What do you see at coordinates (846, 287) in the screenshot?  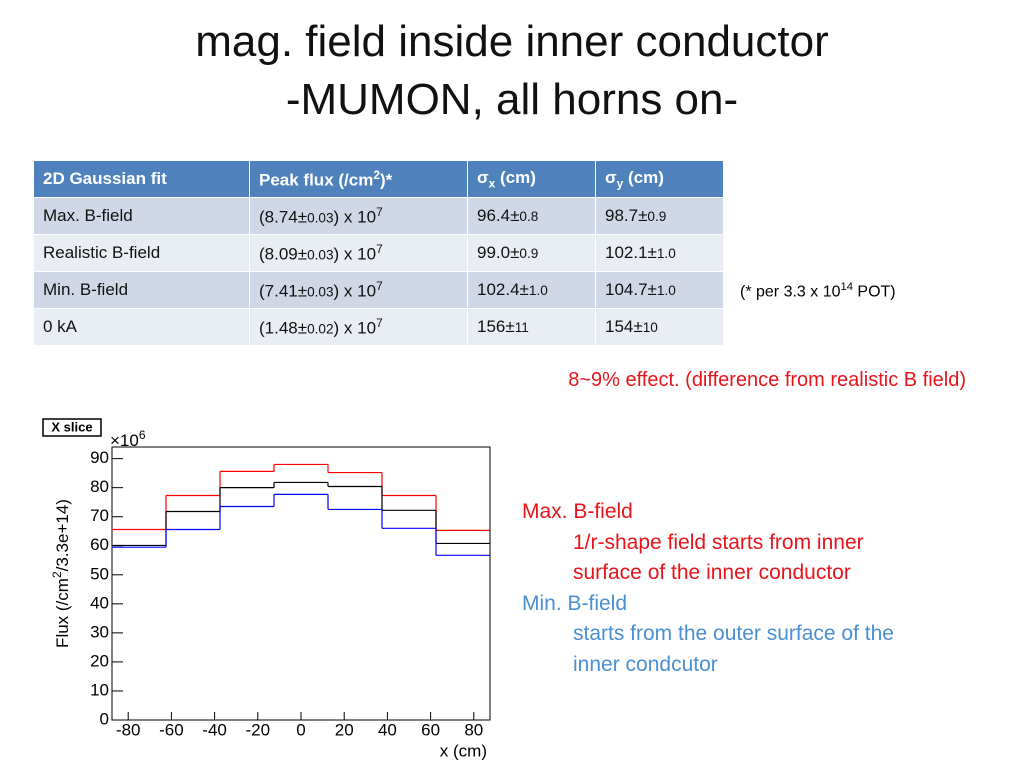 I see `text-segment: 14` at bounding box center [846, 287].